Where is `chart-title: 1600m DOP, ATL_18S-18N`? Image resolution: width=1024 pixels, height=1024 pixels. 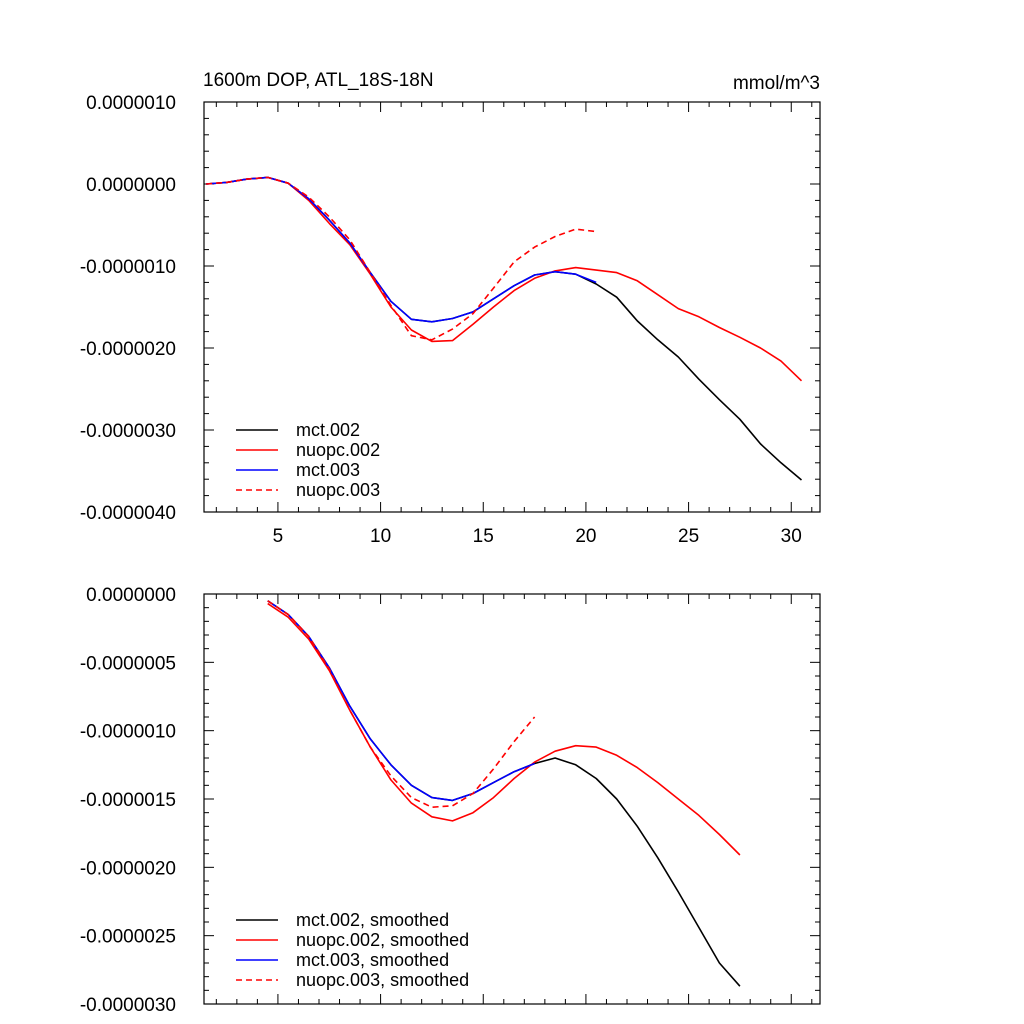 chart-title: 1600m DOP, ATL_18S-18N is located at coordinates (318, 80).